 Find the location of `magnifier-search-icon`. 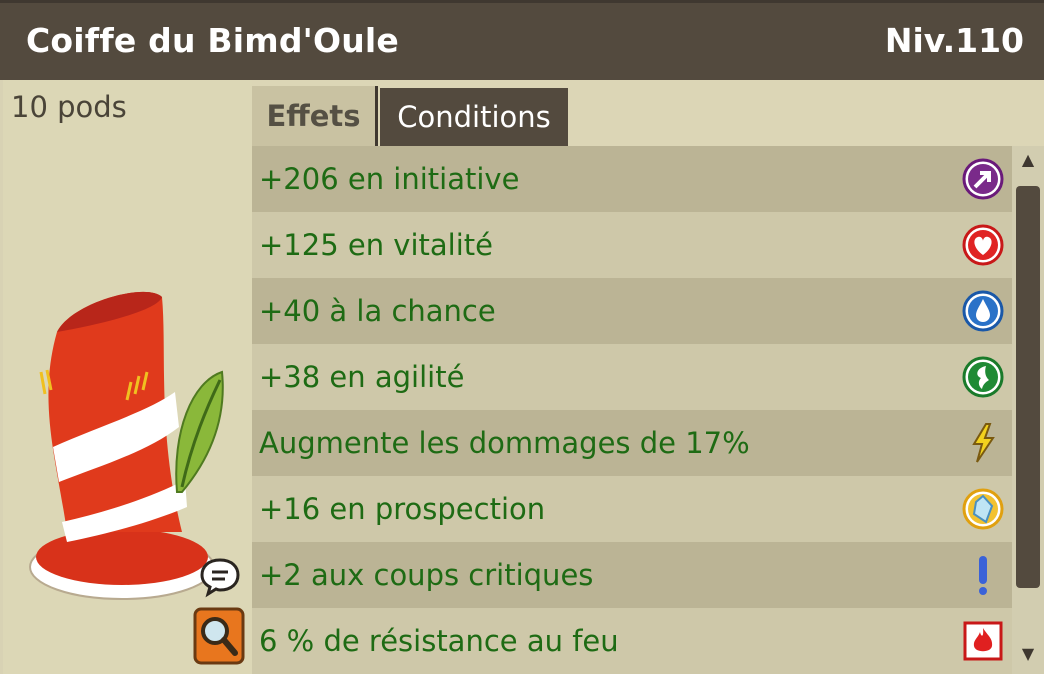

magnifier-search-icon is located at coordinates (219, 636).